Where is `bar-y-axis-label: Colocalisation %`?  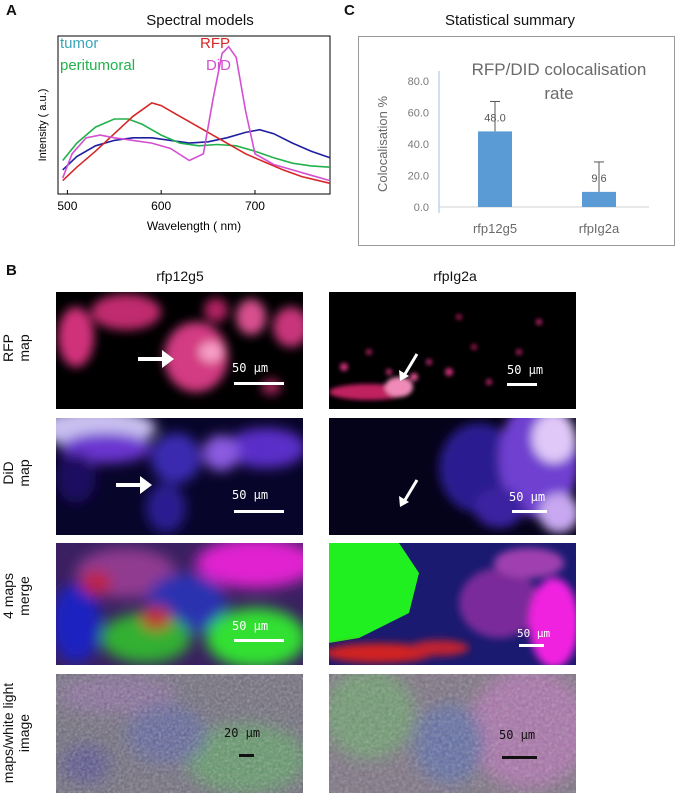 bar-y-axis-label: Colocalisation % is located at coordinates (382, 144).